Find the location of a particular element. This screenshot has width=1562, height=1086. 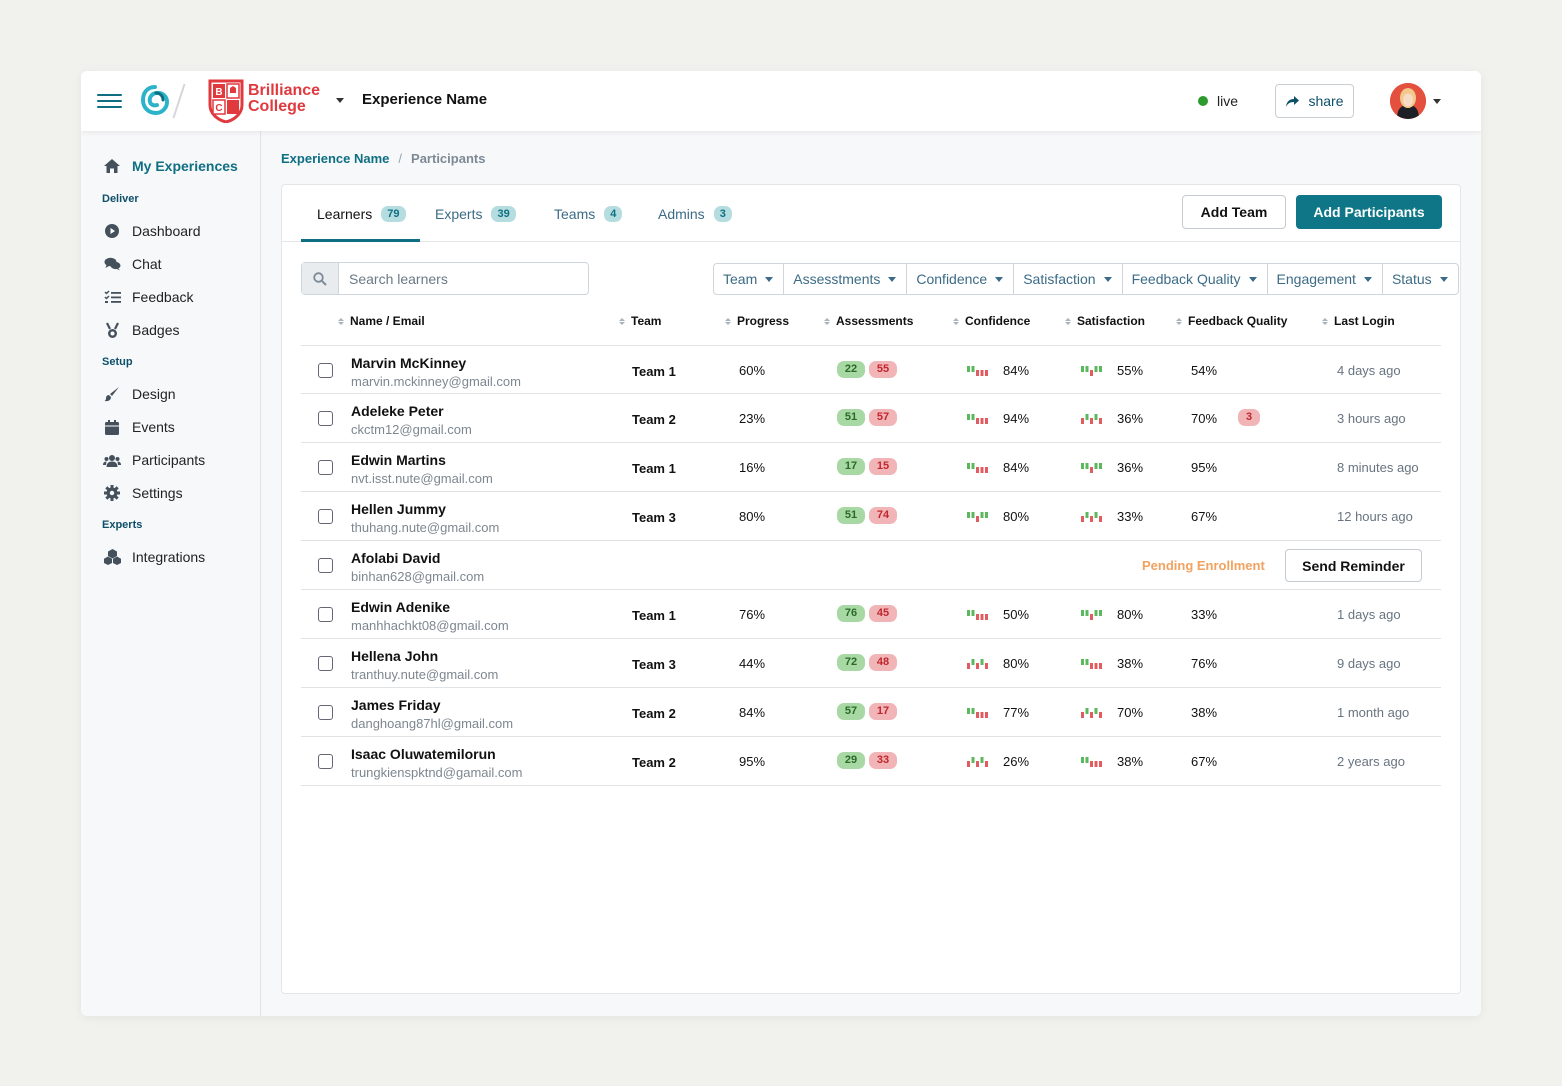

sidebar-item-integrations: Integrations is located at coordinates (154, 557).